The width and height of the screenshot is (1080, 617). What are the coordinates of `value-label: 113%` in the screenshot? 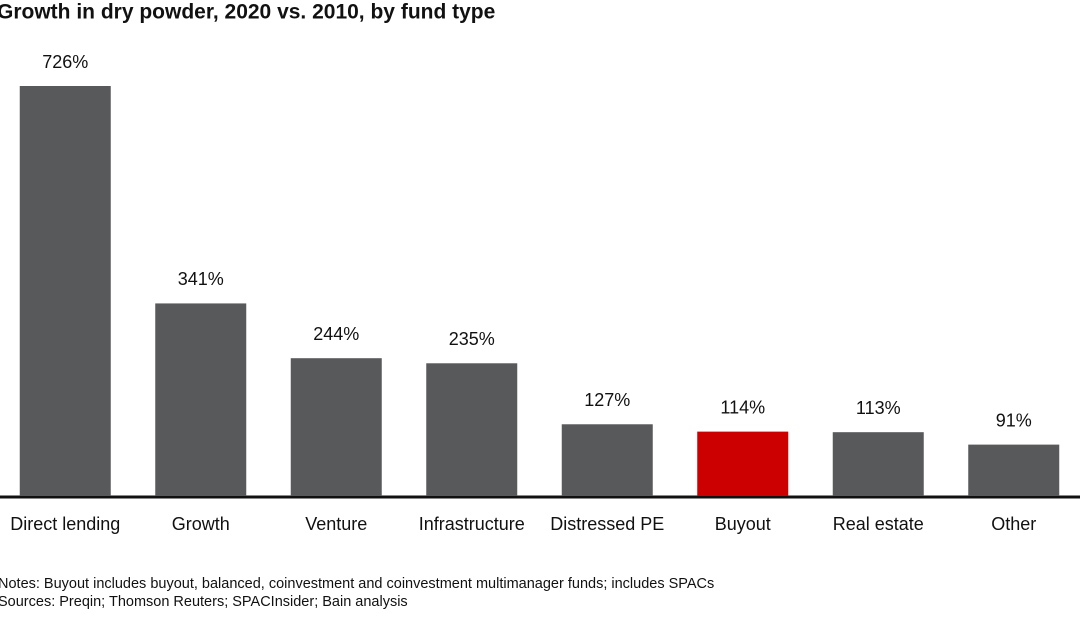 It's located at (878, 408).